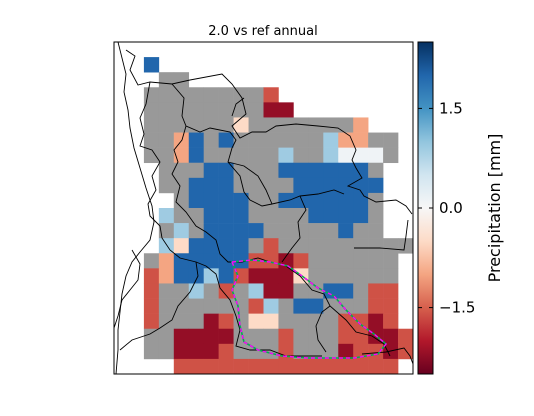 The width and height of the screenshot is (534, 416). I want to click on colorbar: 1.5 0.0 −1.5 Precipitation [mm], so click(460, 208).